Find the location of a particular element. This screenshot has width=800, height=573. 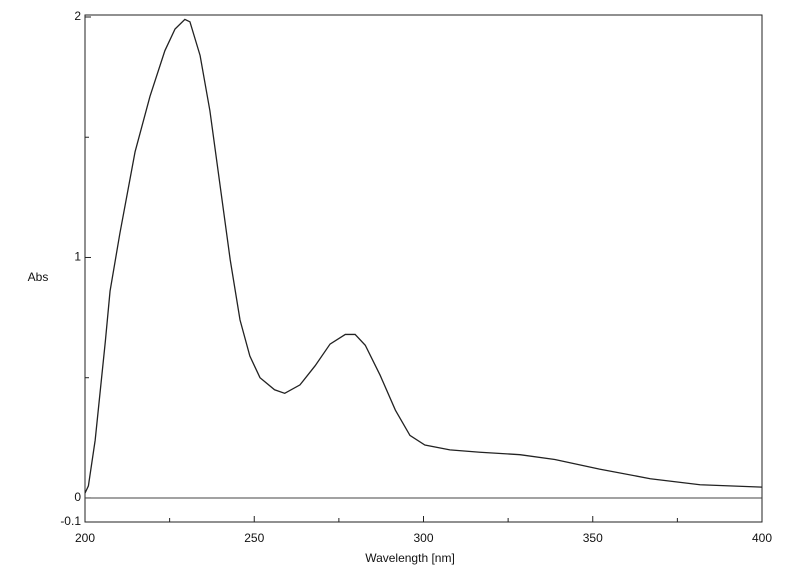

x-axis-title: Wavelength [nm] is located at coordinates (410, 558).